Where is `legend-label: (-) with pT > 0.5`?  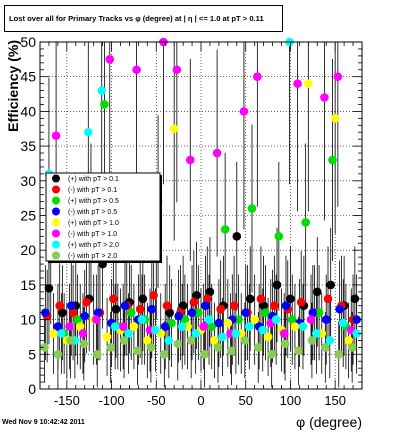
legend-label: (-) with pT > 0.5 is located at coordinates (92, 212).